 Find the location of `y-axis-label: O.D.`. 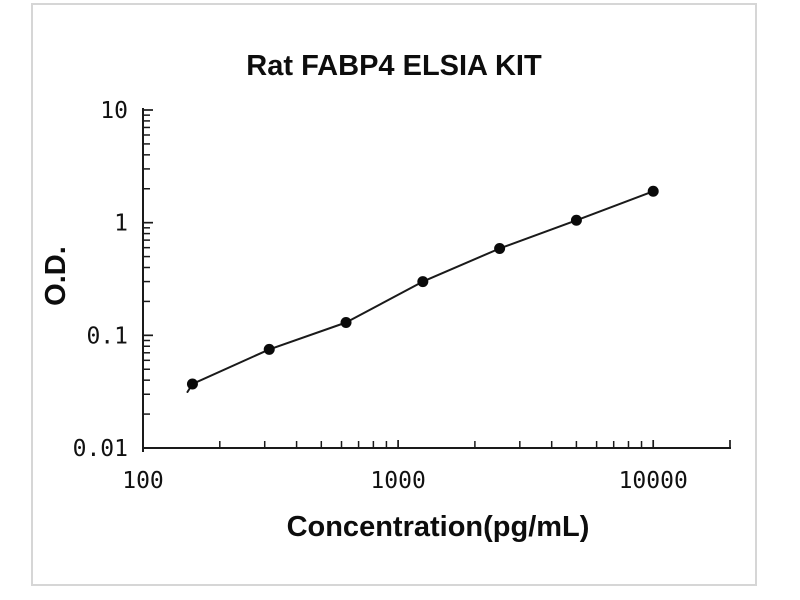

y-axis-label: O.D. is located at coordinates (56, 276).